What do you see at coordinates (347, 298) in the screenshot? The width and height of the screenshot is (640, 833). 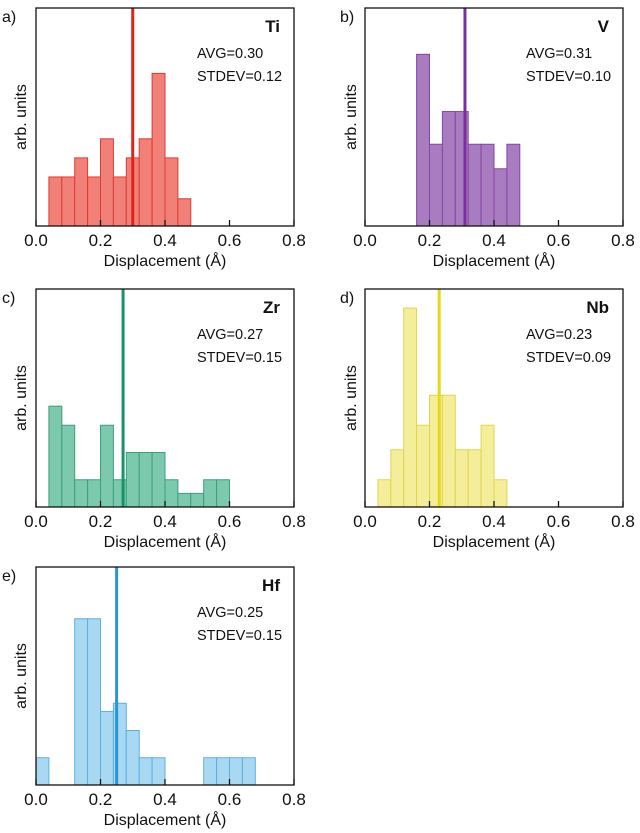 I see `panel-label: d)` at bounding box center [347, 298].